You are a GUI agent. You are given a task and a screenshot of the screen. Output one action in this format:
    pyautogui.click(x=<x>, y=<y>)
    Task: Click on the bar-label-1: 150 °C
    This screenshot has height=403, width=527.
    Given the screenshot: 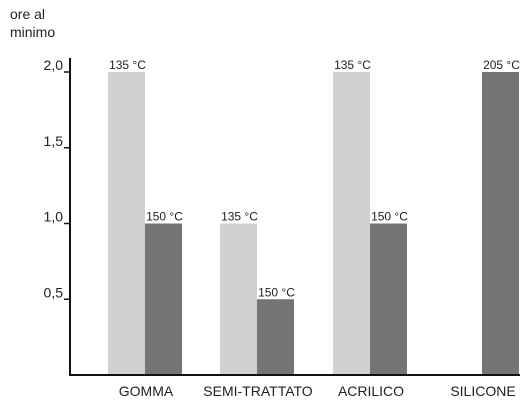 What is the action you would take?
    pyautogui.click(x=164, y=217)
    